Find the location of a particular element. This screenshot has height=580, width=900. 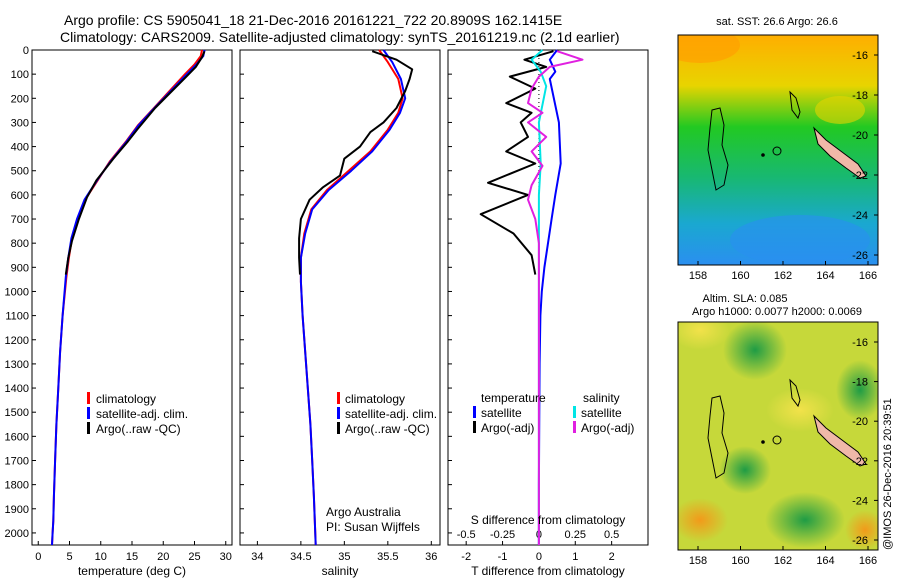

depth-tick-label: 1300 is located at coordinates (17, 365).